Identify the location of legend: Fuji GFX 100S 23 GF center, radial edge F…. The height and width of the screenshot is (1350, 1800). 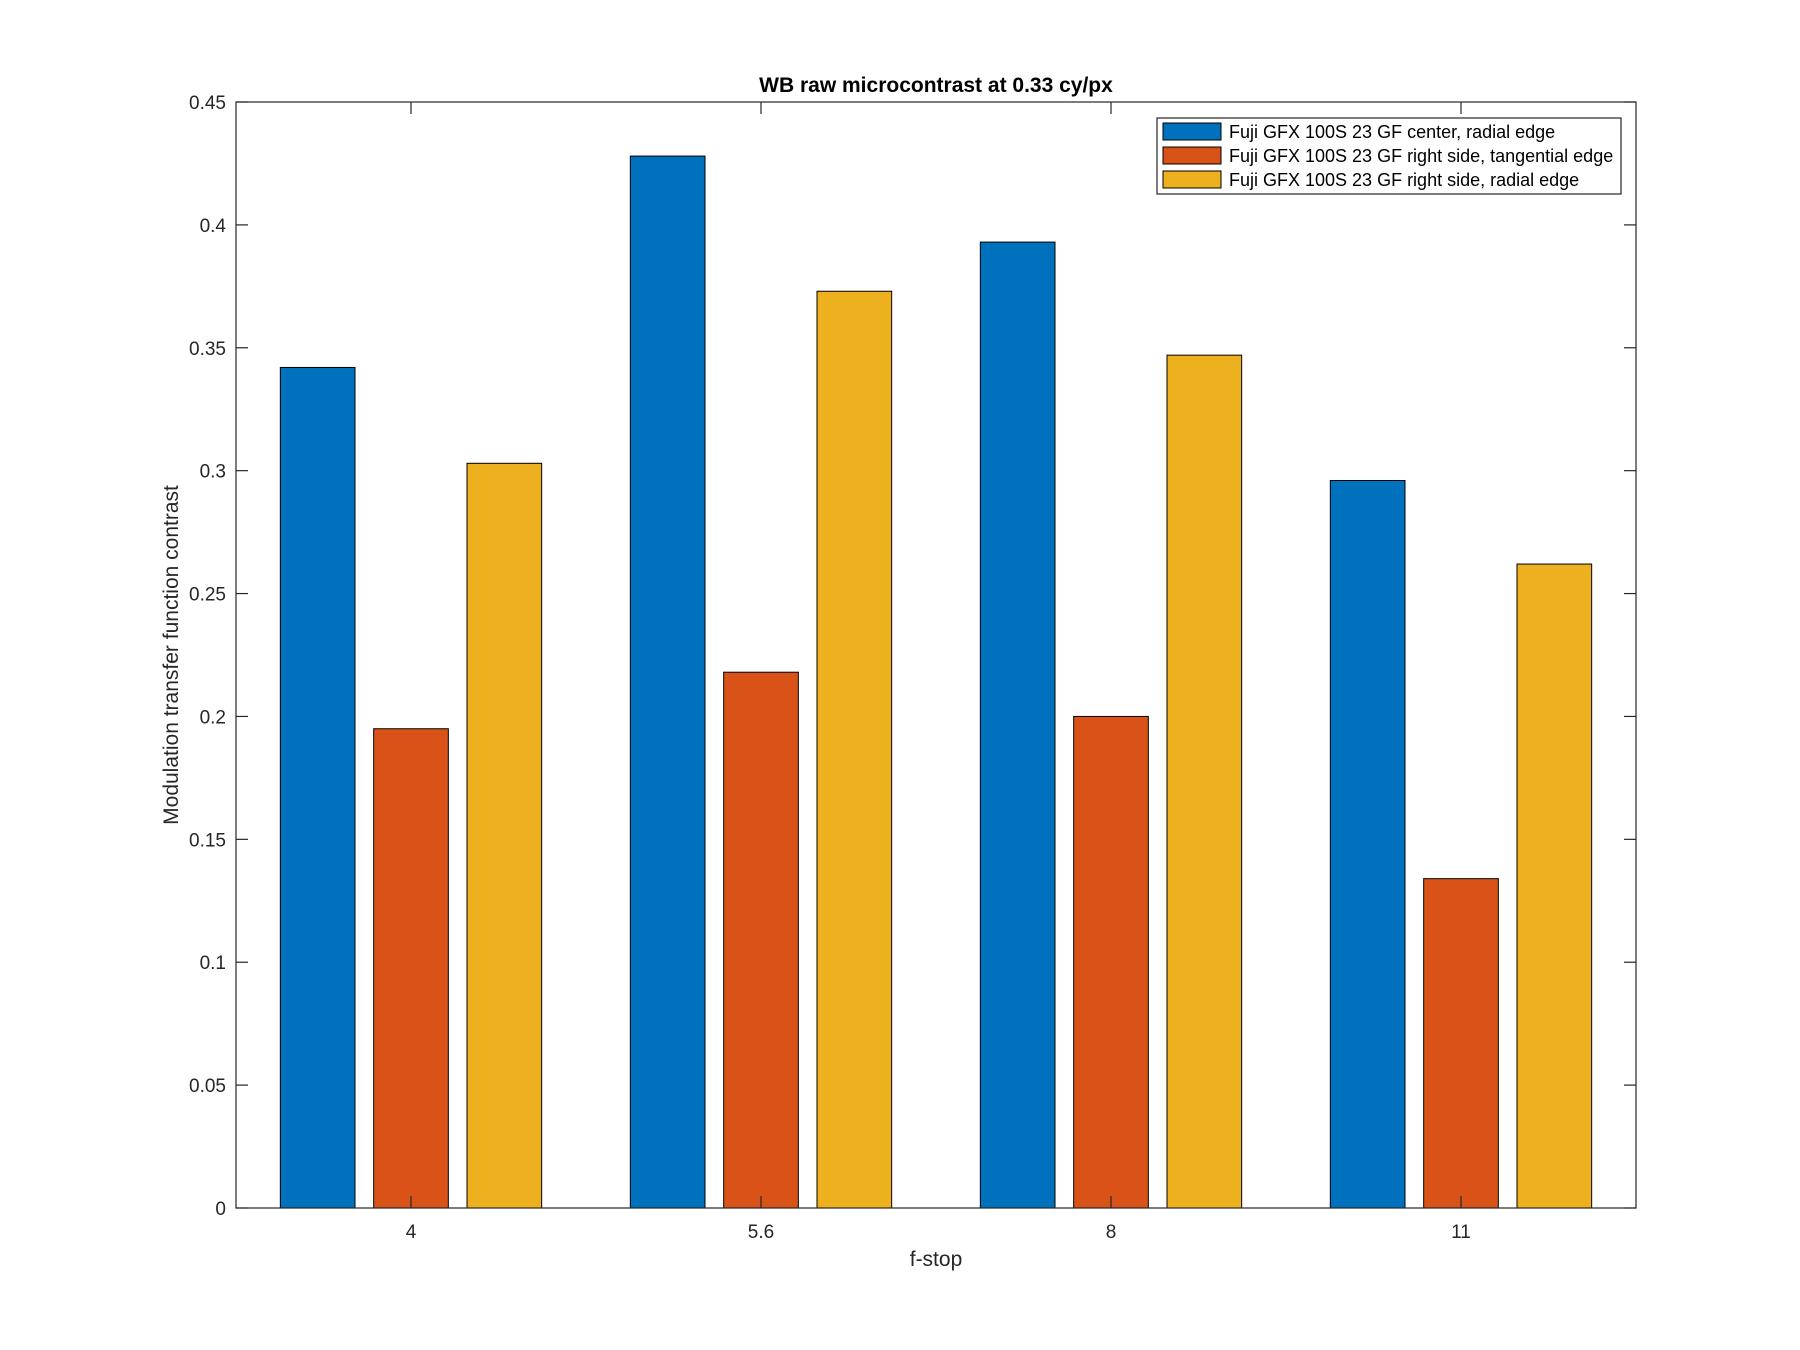
(1389, 156).